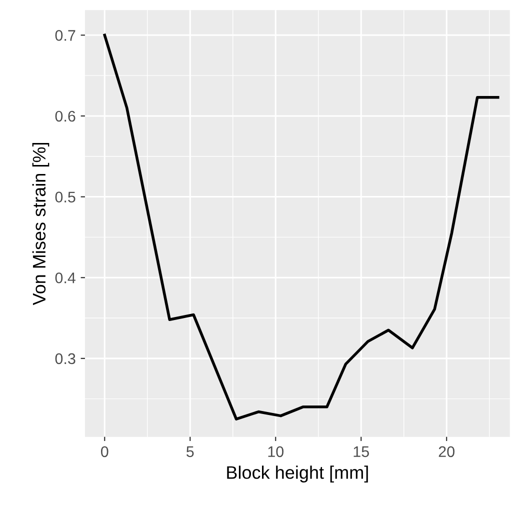  I want to click on y-tick-label: 0.4, so click(65, 278).